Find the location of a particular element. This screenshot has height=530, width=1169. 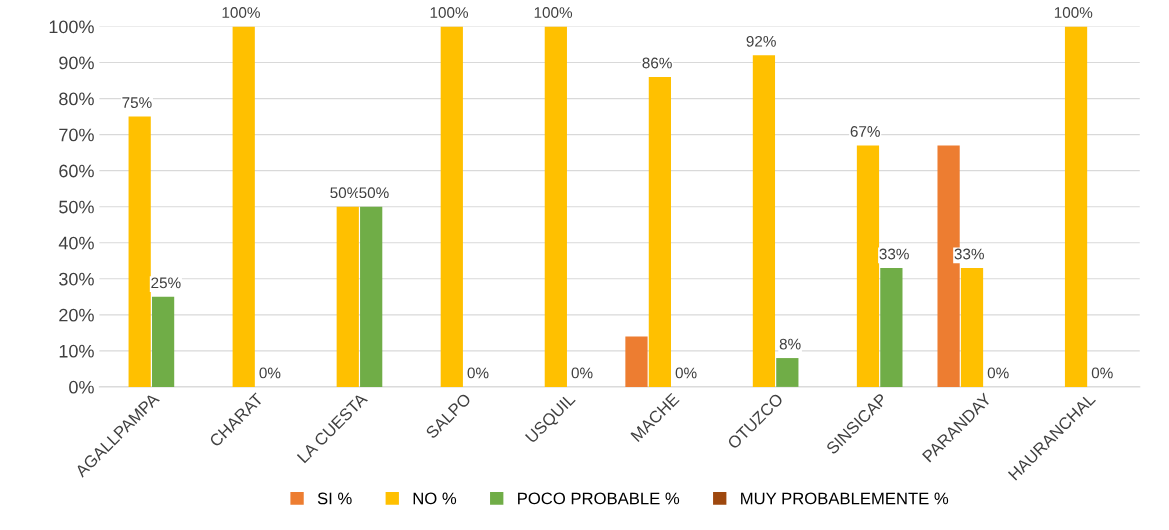

data-label: 92% is located at coordinates (761, 41).